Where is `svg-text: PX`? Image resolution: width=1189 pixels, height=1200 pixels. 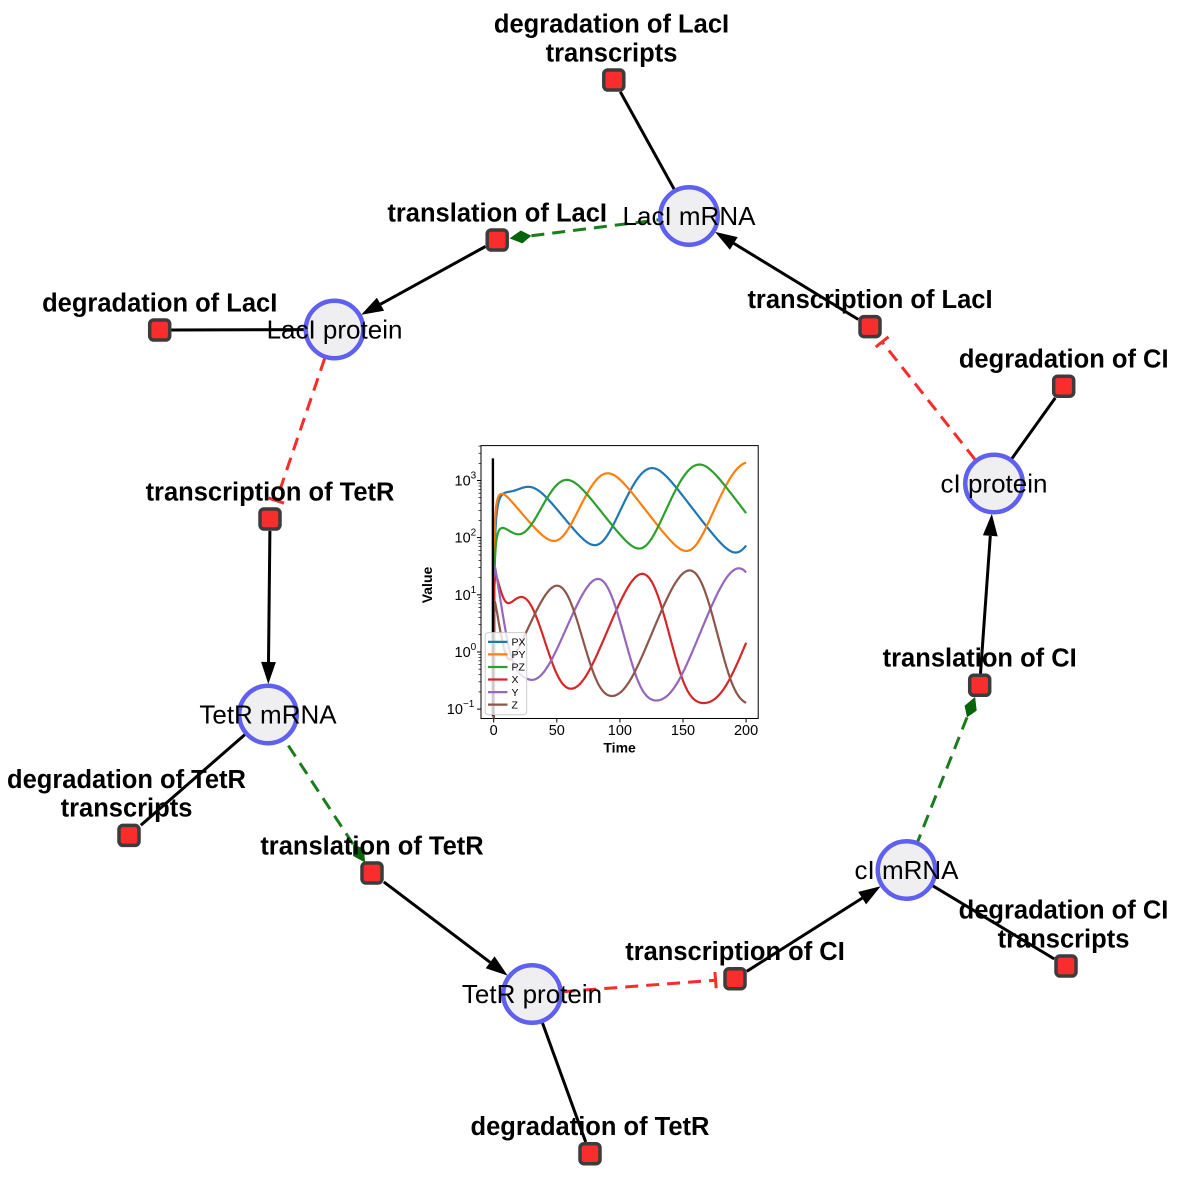
svg-text: PX is located at coordinates (519, 643).